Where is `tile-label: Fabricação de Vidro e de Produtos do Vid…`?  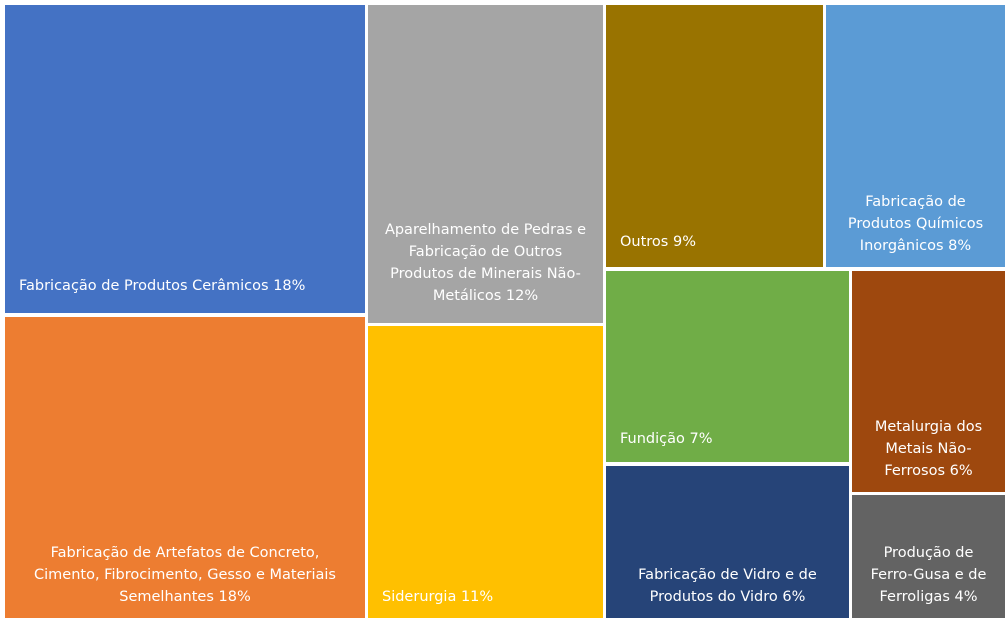 tile-label: Fabricação de Vidro e de Produtos do Vid… is located at coordinates (727, 586).